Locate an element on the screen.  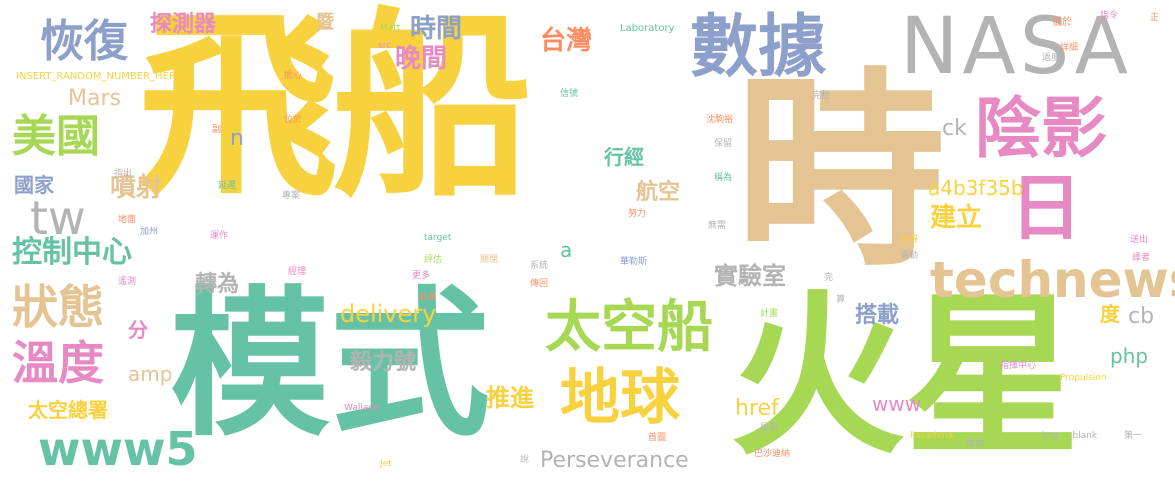
word-danxin: 擔心 is located at coordinates (293, 76).